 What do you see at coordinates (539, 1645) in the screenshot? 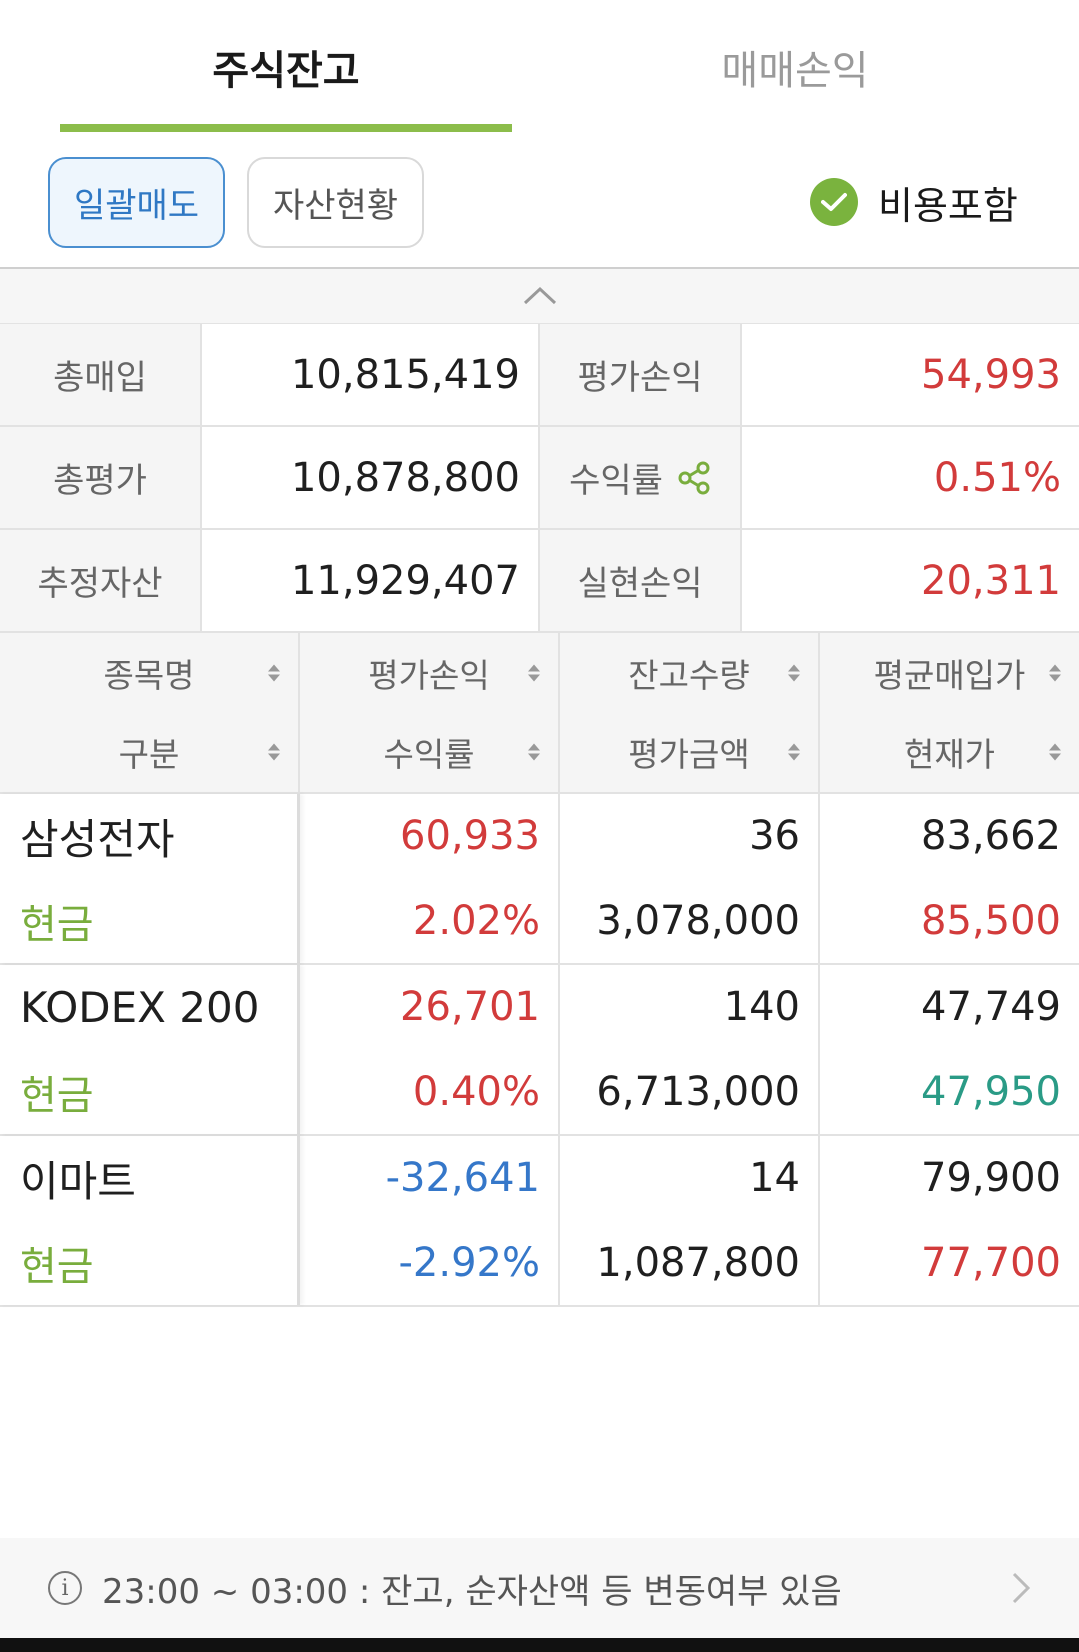
I see `system-nav-bar` at bounding box center [539, 1645].